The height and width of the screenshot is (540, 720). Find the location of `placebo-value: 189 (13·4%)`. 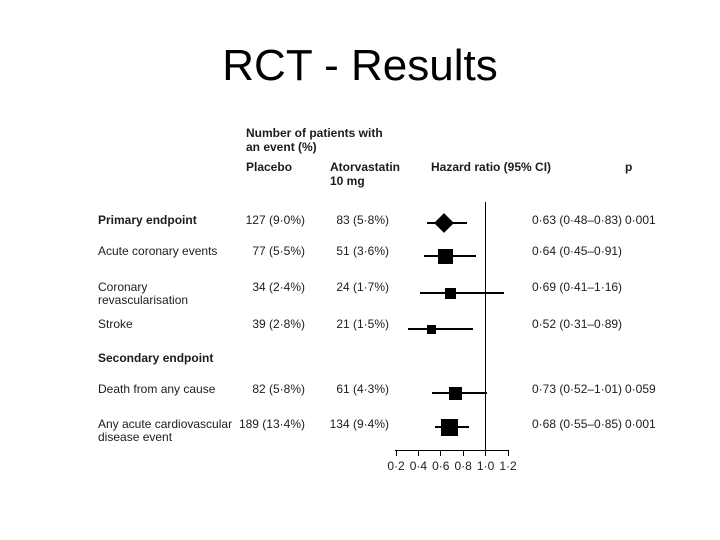

placebo-value: 189 (13·4%) is located at coordinates (271, 424).